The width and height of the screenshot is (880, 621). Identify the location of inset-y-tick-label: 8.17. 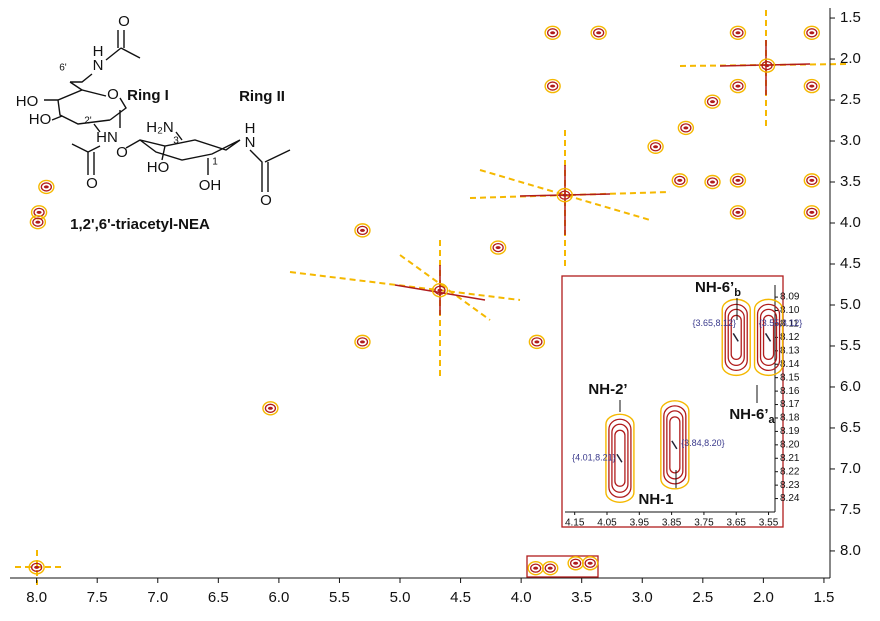
(790, 404).